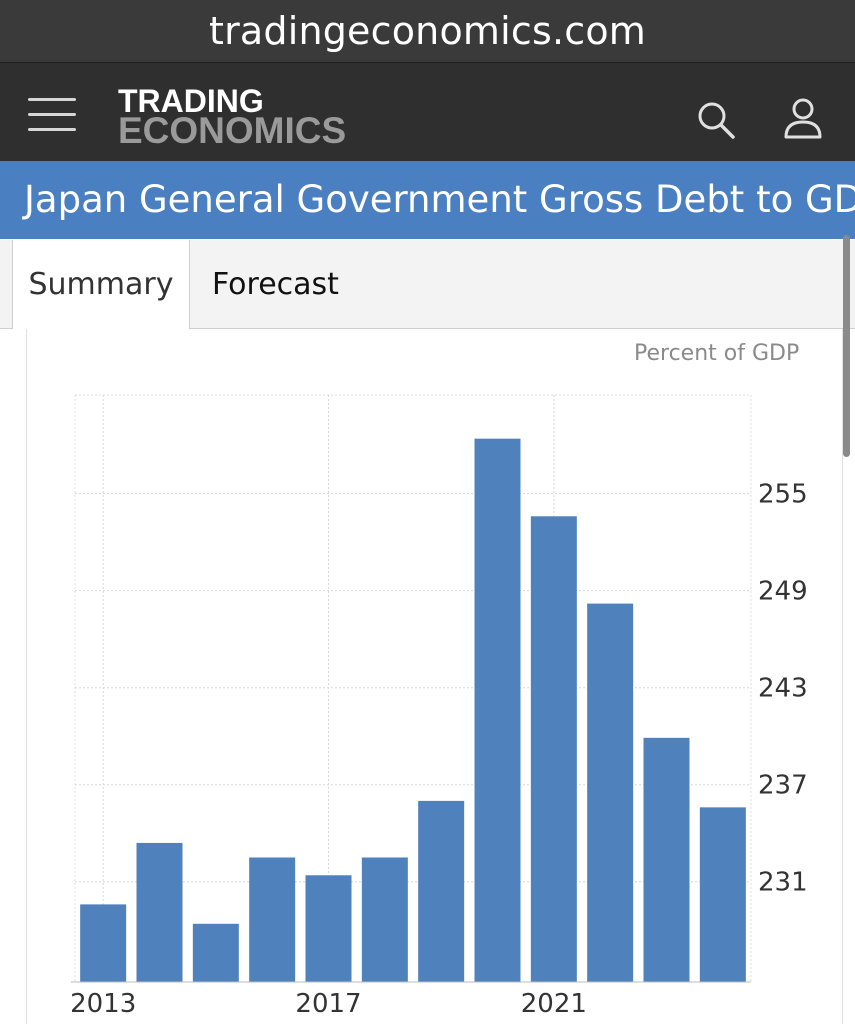 This screenshot has height=1024, width=855. I want to click on y-tick-label: 237, so click(783, 786).